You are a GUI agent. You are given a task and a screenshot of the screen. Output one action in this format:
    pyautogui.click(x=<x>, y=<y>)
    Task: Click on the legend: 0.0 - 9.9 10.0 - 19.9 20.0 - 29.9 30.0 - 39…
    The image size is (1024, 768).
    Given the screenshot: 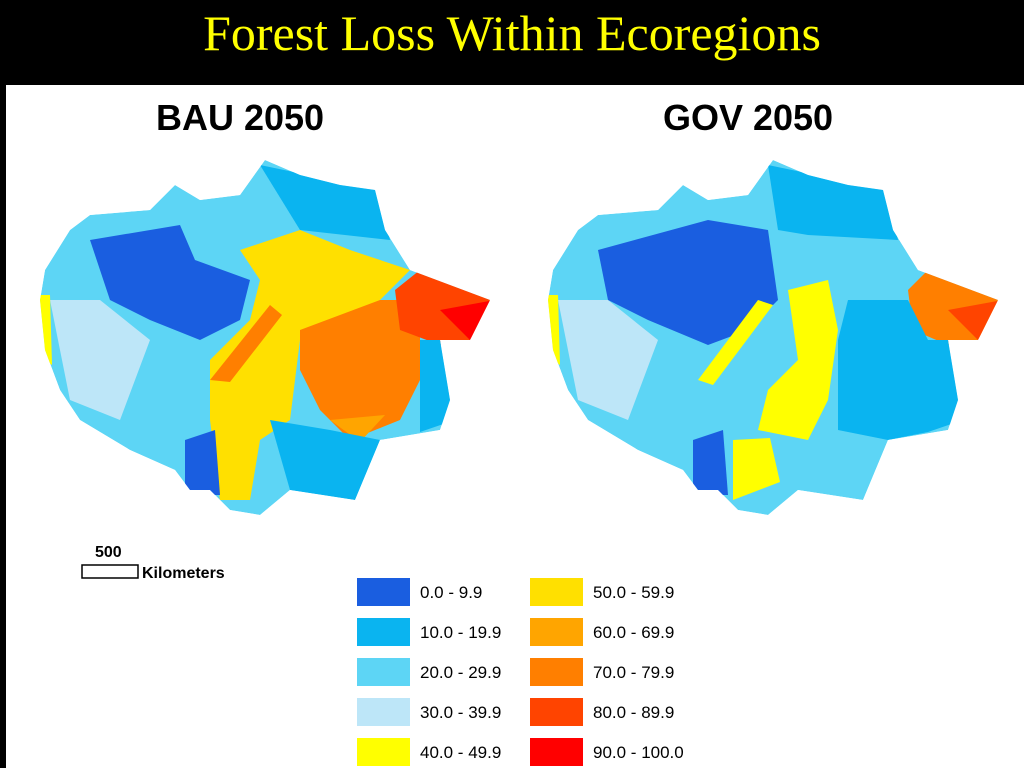 What is the action you would take?
    pyautogui.click(x=520, y=672)
    